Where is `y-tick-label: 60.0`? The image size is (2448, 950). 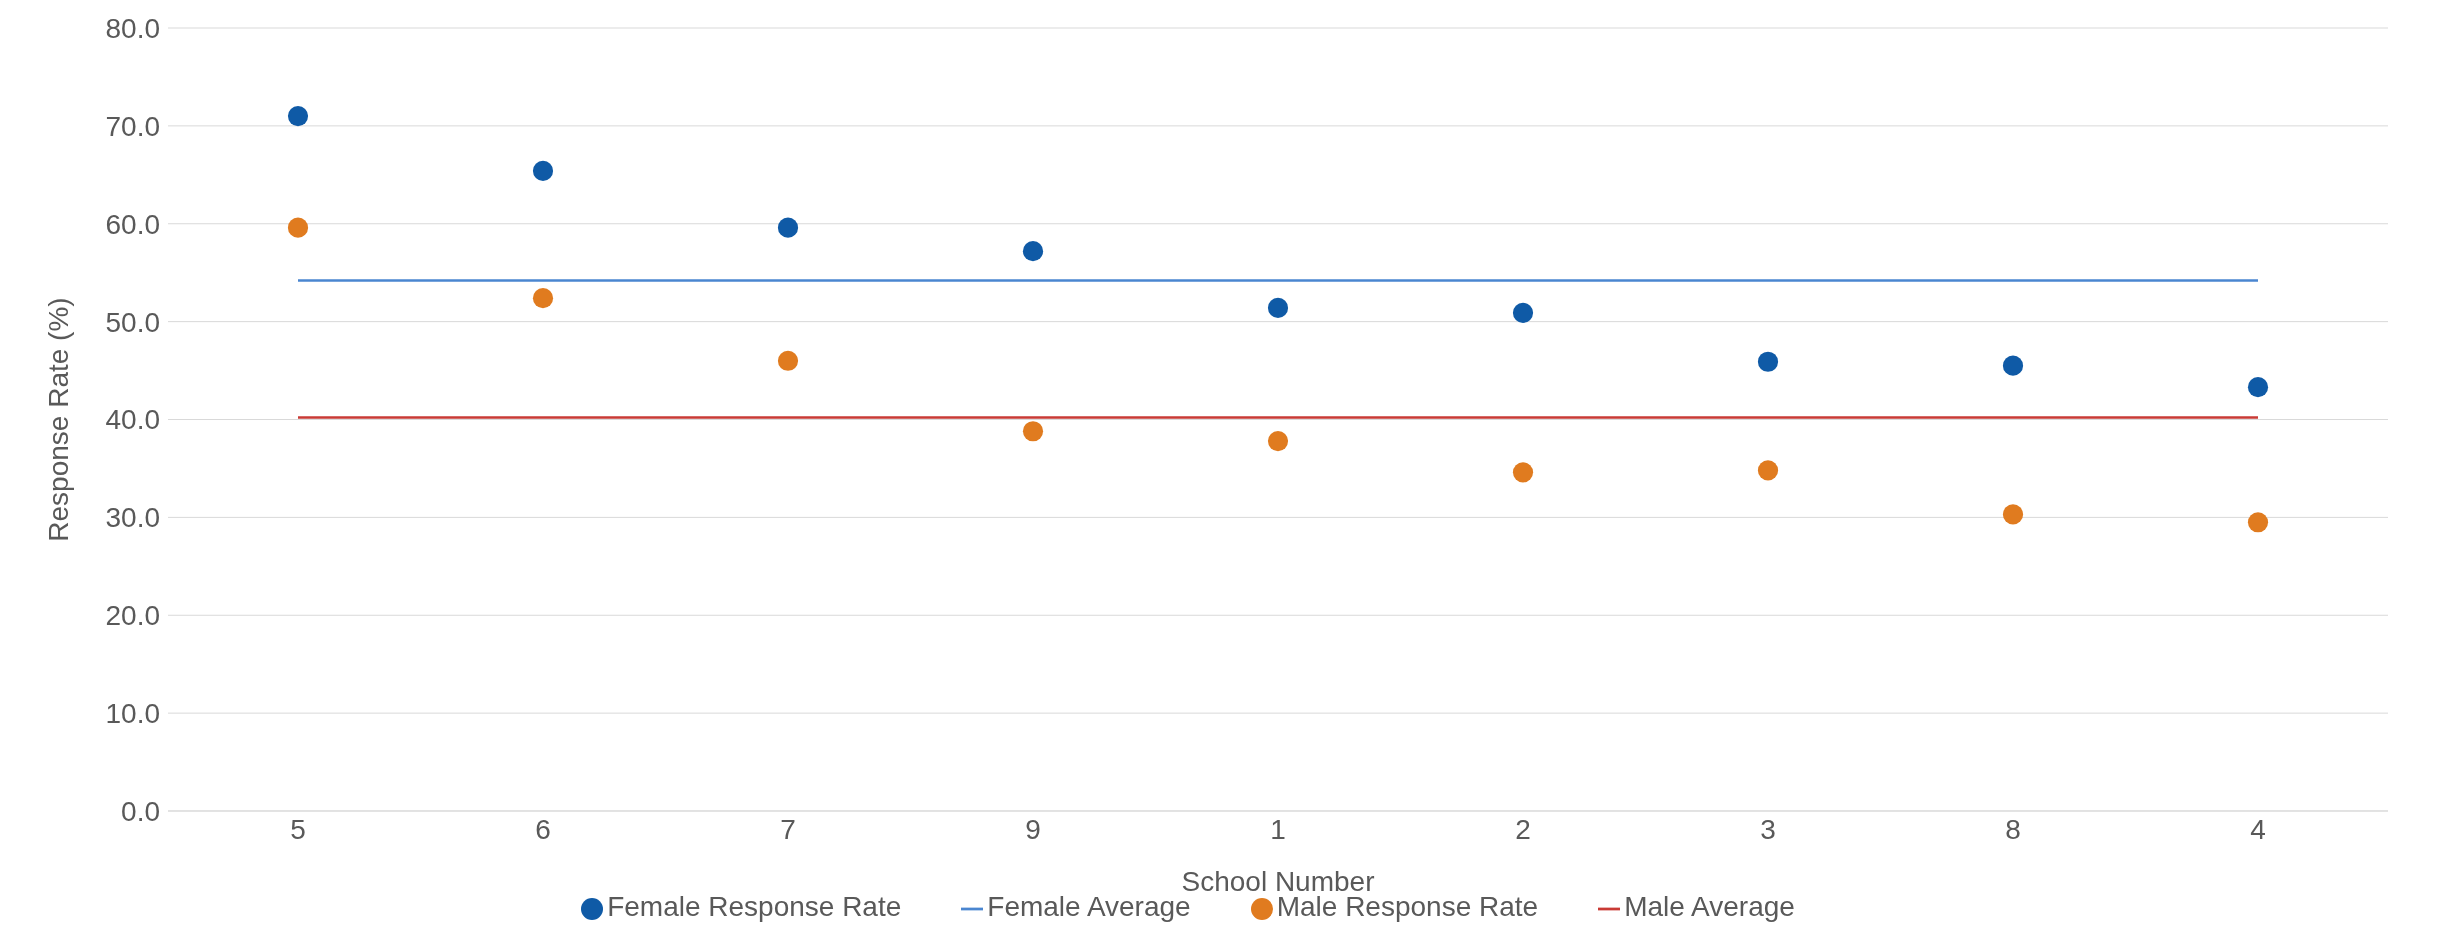 y-tick-label: 60.0 is located at coordinates (132, 224).